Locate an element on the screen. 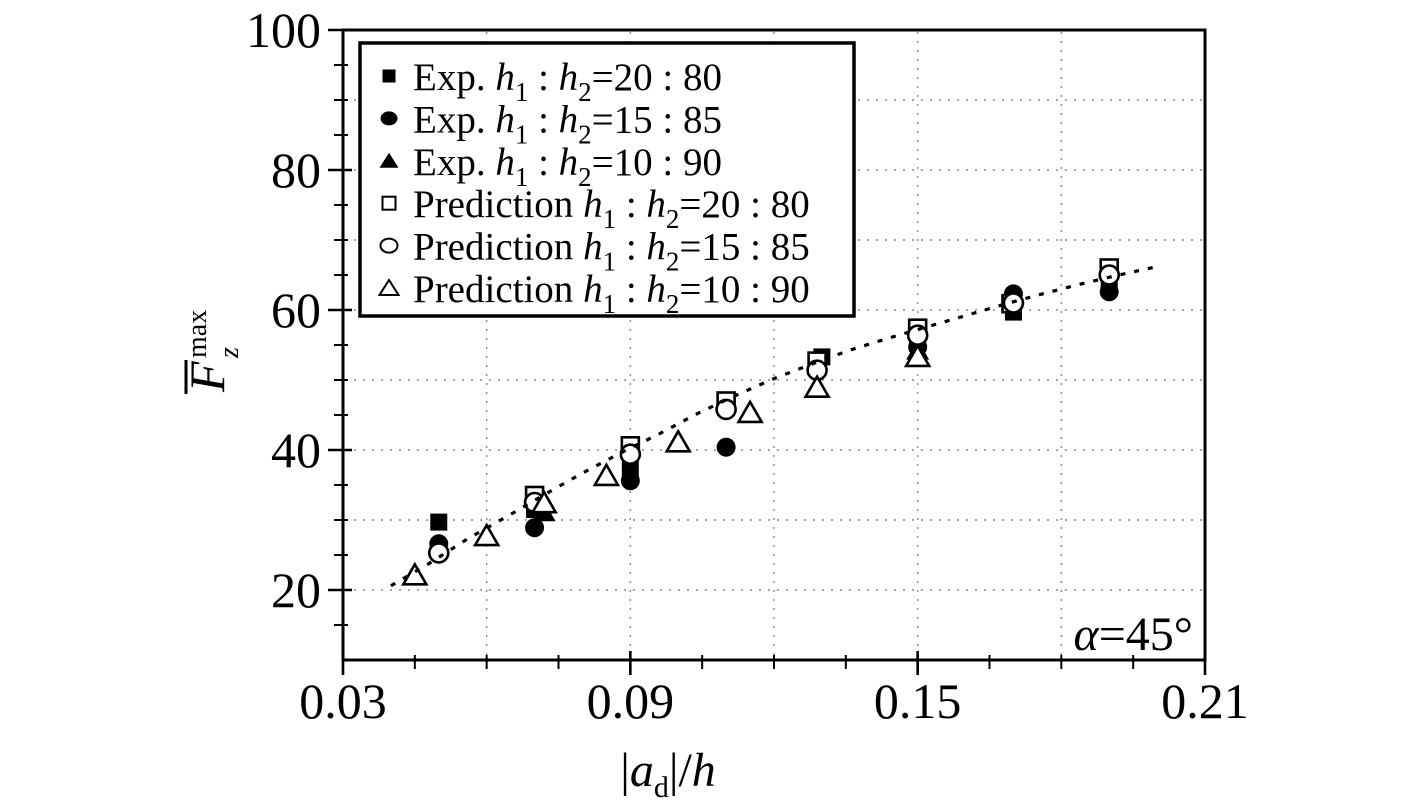  open-square-icon is located at coordinates (389, 203).